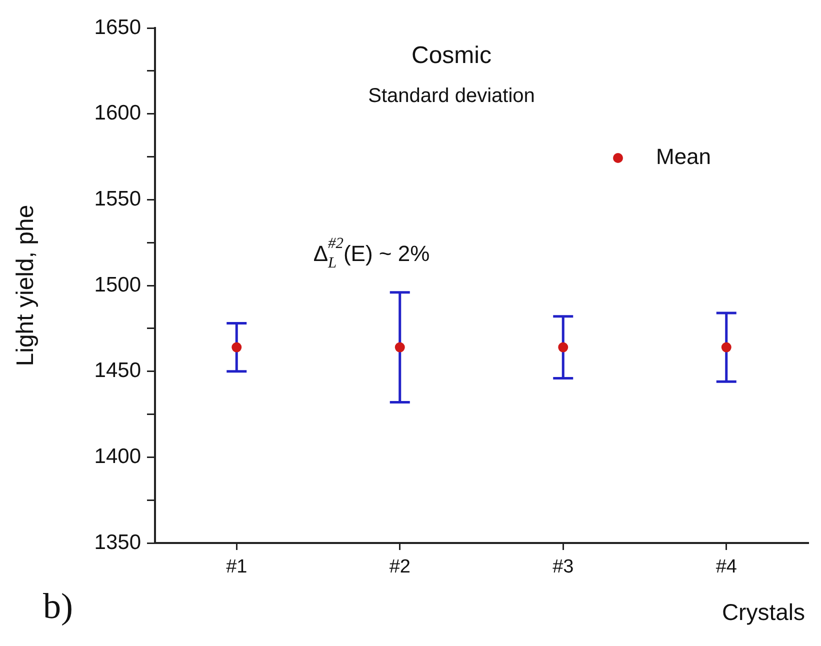  Describe the element at coordinates (58, 606) in the screenshot. I see `text: b)` at that location.